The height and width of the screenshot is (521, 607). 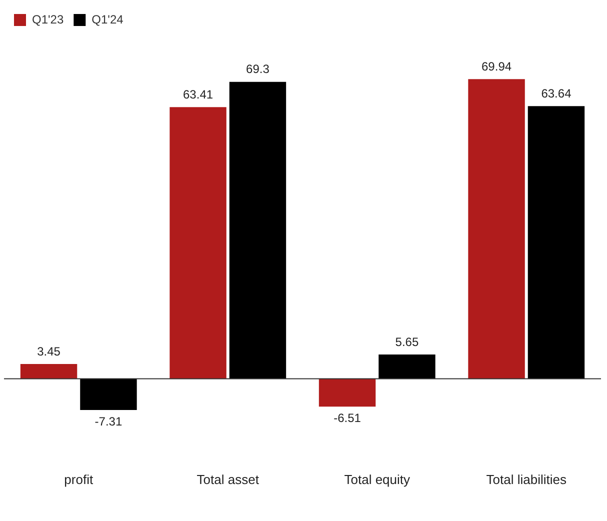 I want to click on data-label: -6.51, so click(x=348, y=417).